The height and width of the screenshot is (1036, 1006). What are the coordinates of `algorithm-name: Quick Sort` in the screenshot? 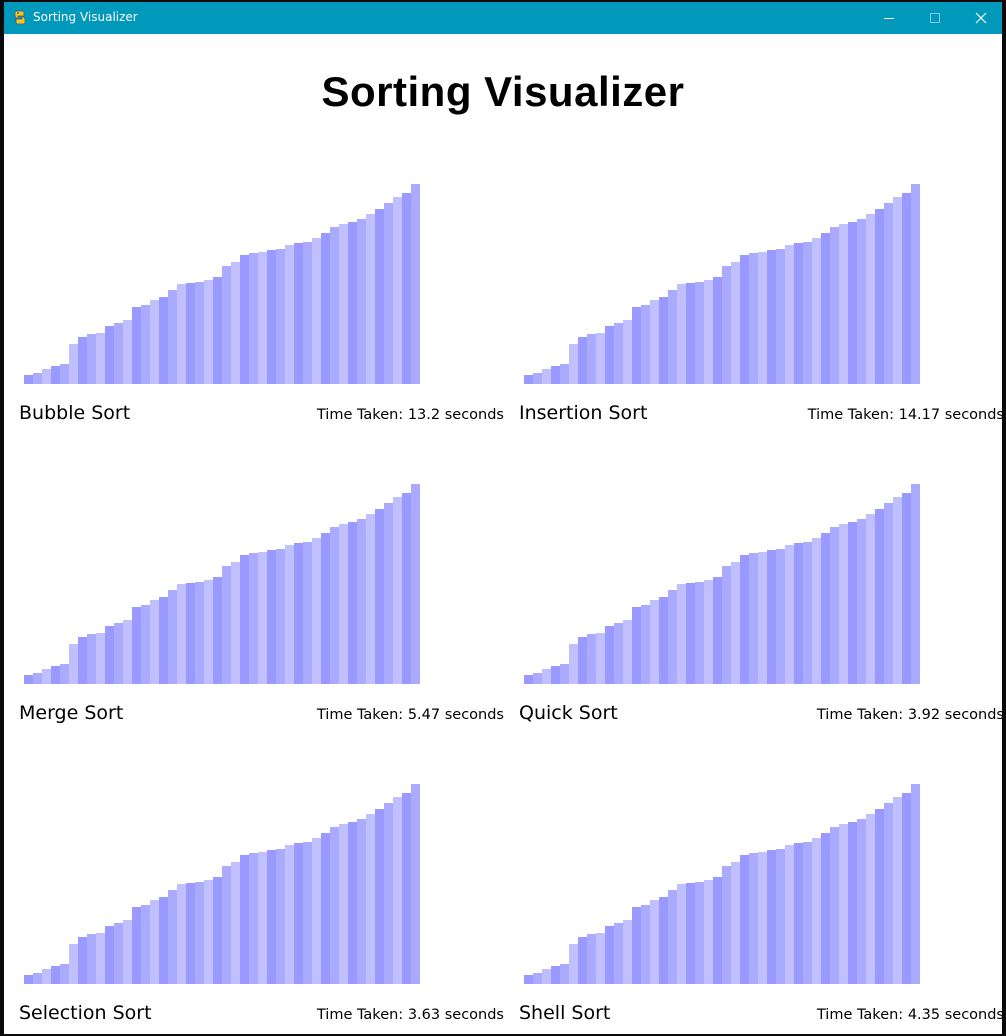 It's located at (568, 713).